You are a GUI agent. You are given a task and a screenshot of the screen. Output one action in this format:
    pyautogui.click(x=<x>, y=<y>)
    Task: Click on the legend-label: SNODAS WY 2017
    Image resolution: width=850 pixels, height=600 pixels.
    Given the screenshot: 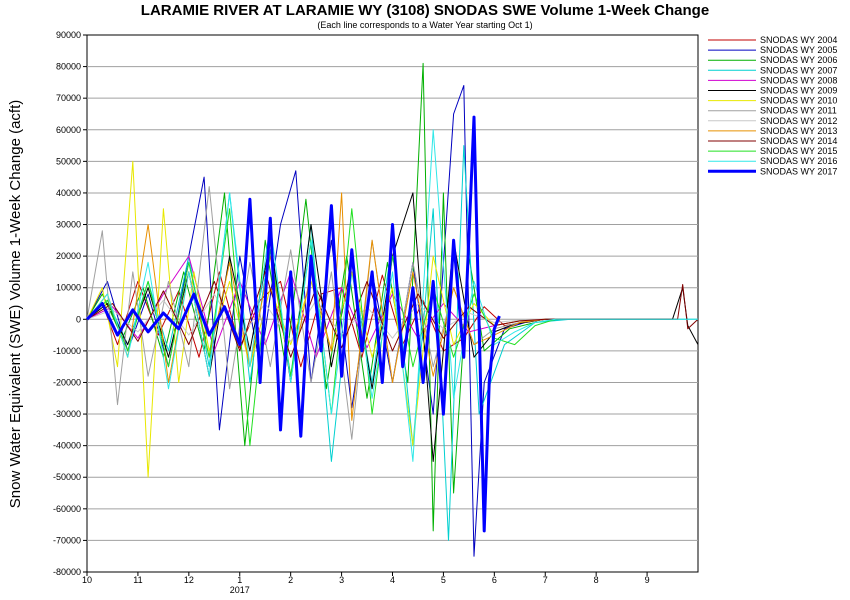 What is the action you would take?
    pyautogui.click(x=798, y=171)
    